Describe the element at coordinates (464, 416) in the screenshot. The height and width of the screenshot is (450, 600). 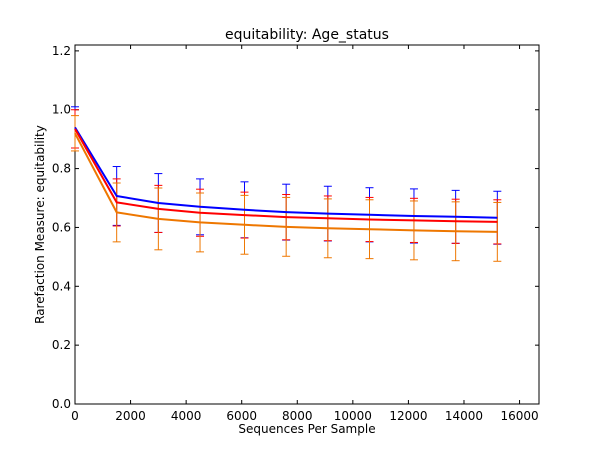
I see `x-tick-label: 14000` at that location.